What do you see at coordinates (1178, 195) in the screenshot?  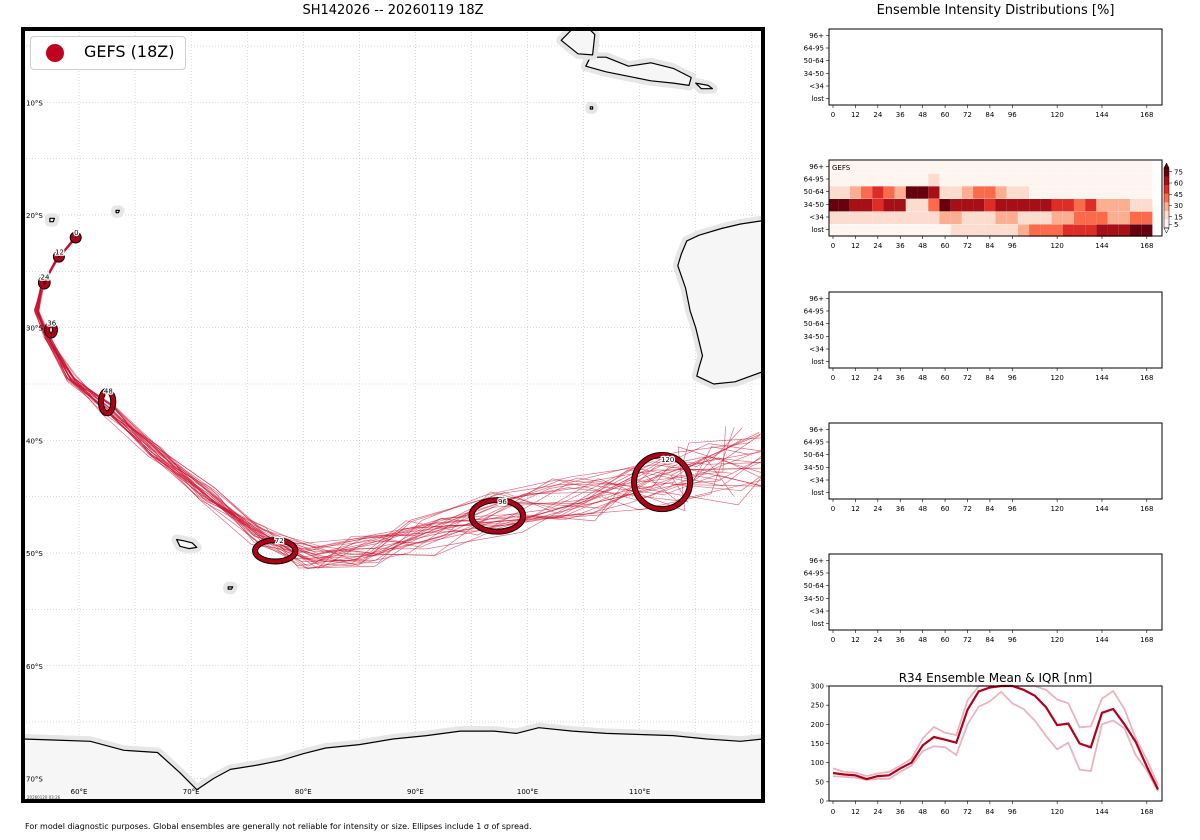 I see `colorbar-tick-label: 45` at bounding box center [1178, 195].